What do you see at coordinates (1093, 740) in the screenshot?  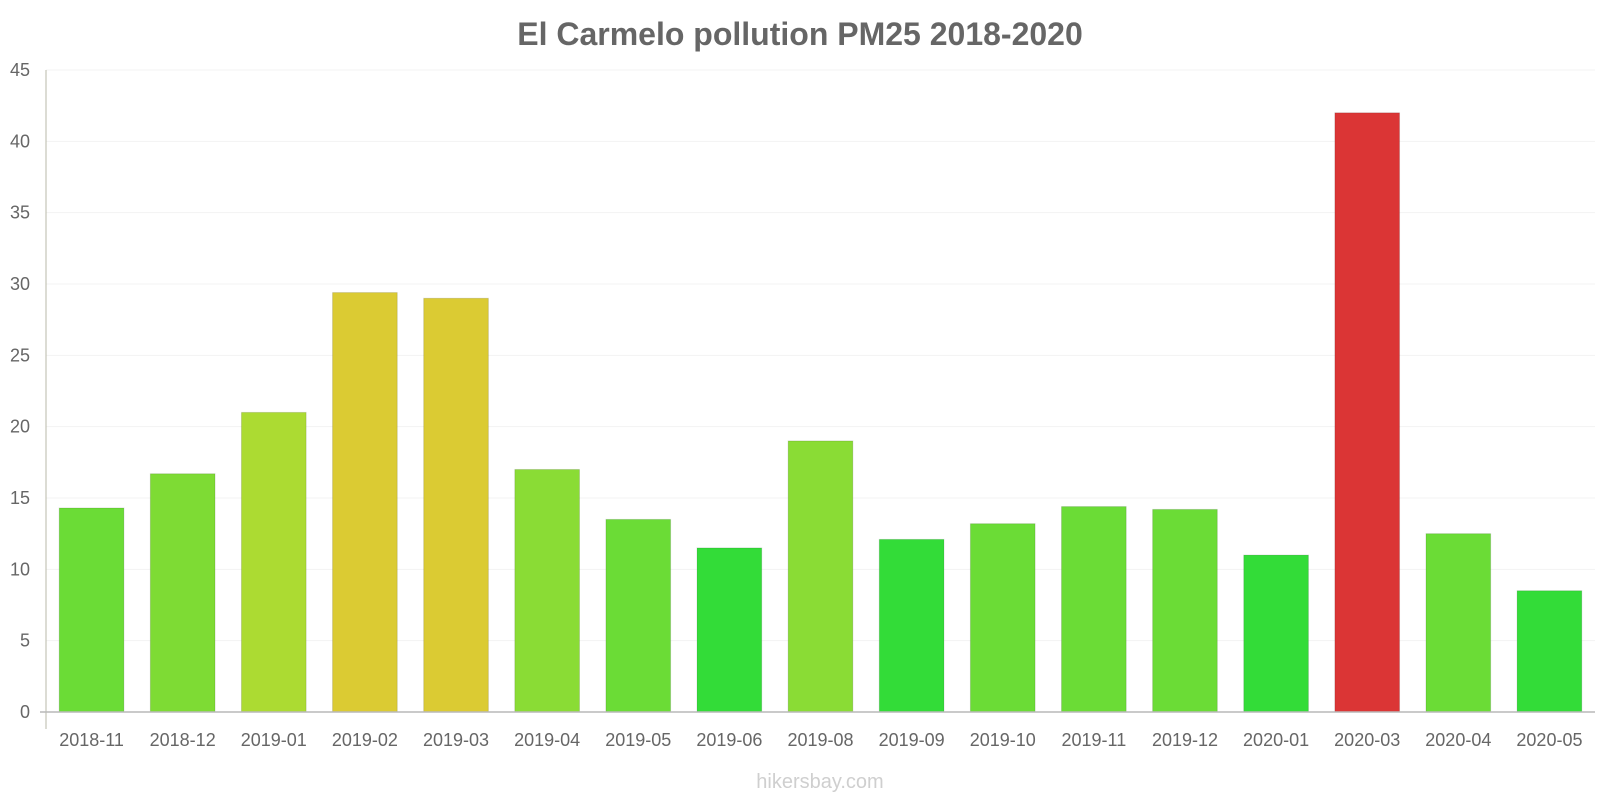 I see `x-tick-label: 2019-11` at bounding box center [1093, 740].